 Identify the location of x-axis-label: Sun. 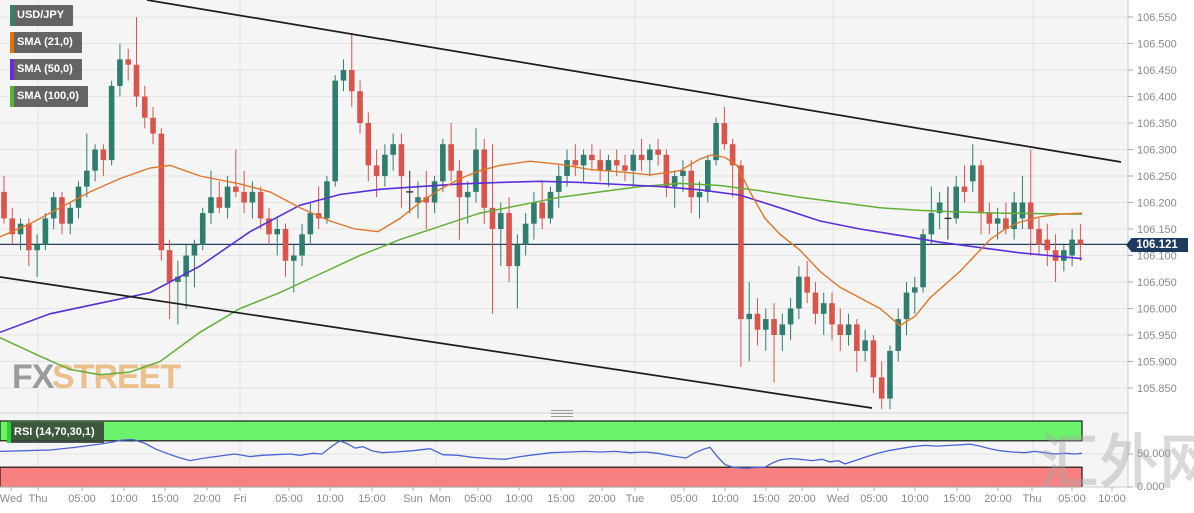
(413, 499).